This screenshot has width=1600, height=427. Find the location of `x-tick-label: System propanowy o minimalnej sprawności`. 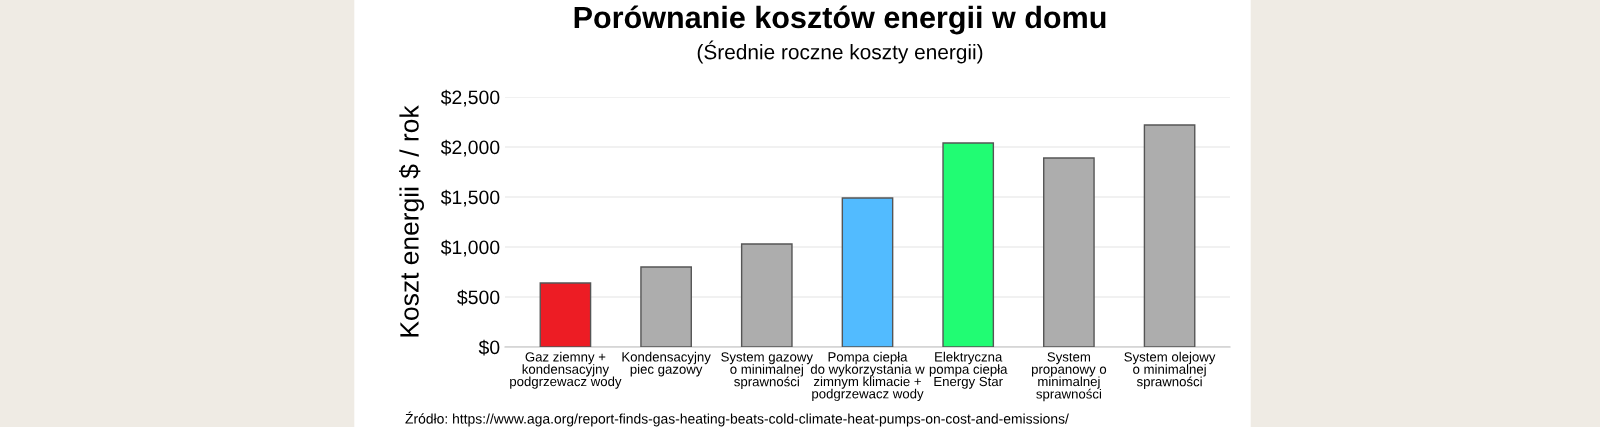

x-tick-label: System propanowy o minimalnej sprawności is located at coordinates (1069, 377).